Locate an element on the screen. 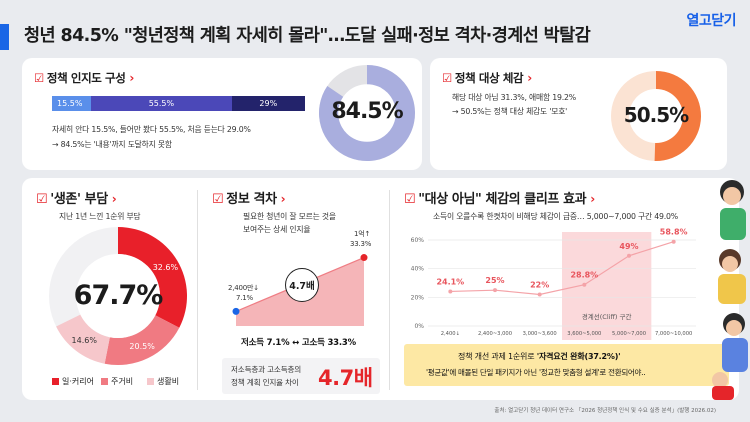  x-tick-label: 7,000~10,000 is located at coordinates (673, 334).